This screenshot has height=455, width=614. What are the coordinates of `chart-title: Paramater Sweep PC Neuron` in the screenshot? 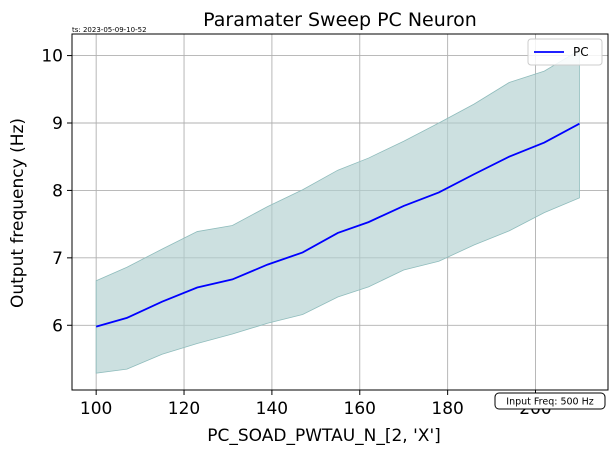 It's located at (340, 20).